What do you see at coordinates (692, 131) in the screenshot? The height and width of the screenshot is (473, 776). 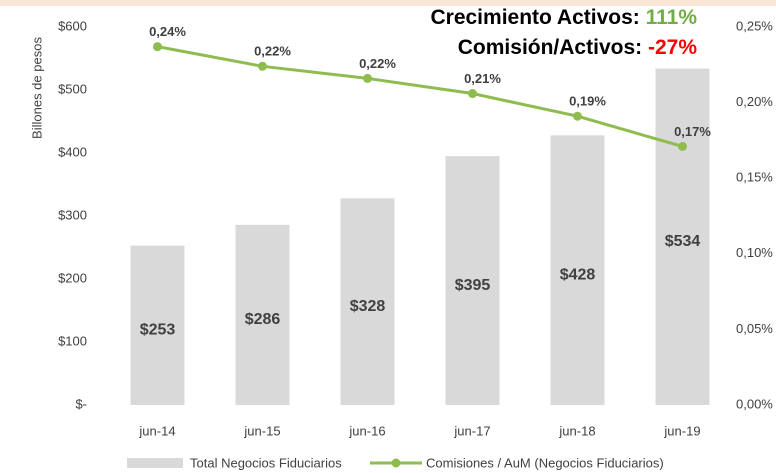 I see `line-value-label: 0,17%` at bounding box center [692, 131].